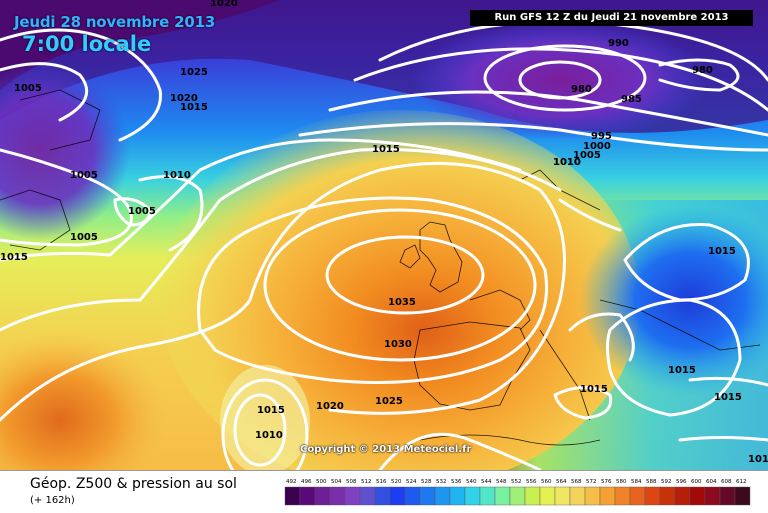 The image size is (768, 513). Describe the element at coordinates (546, 482) in the screenshot. I see `legend-tick-label: 560` at that location.